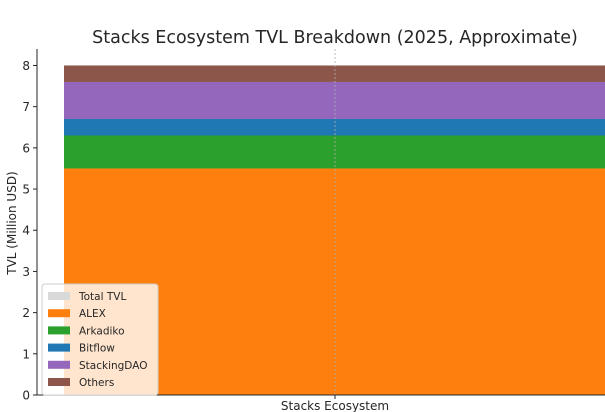  I want to click on y-tick-label: 6, so click(26, 148).